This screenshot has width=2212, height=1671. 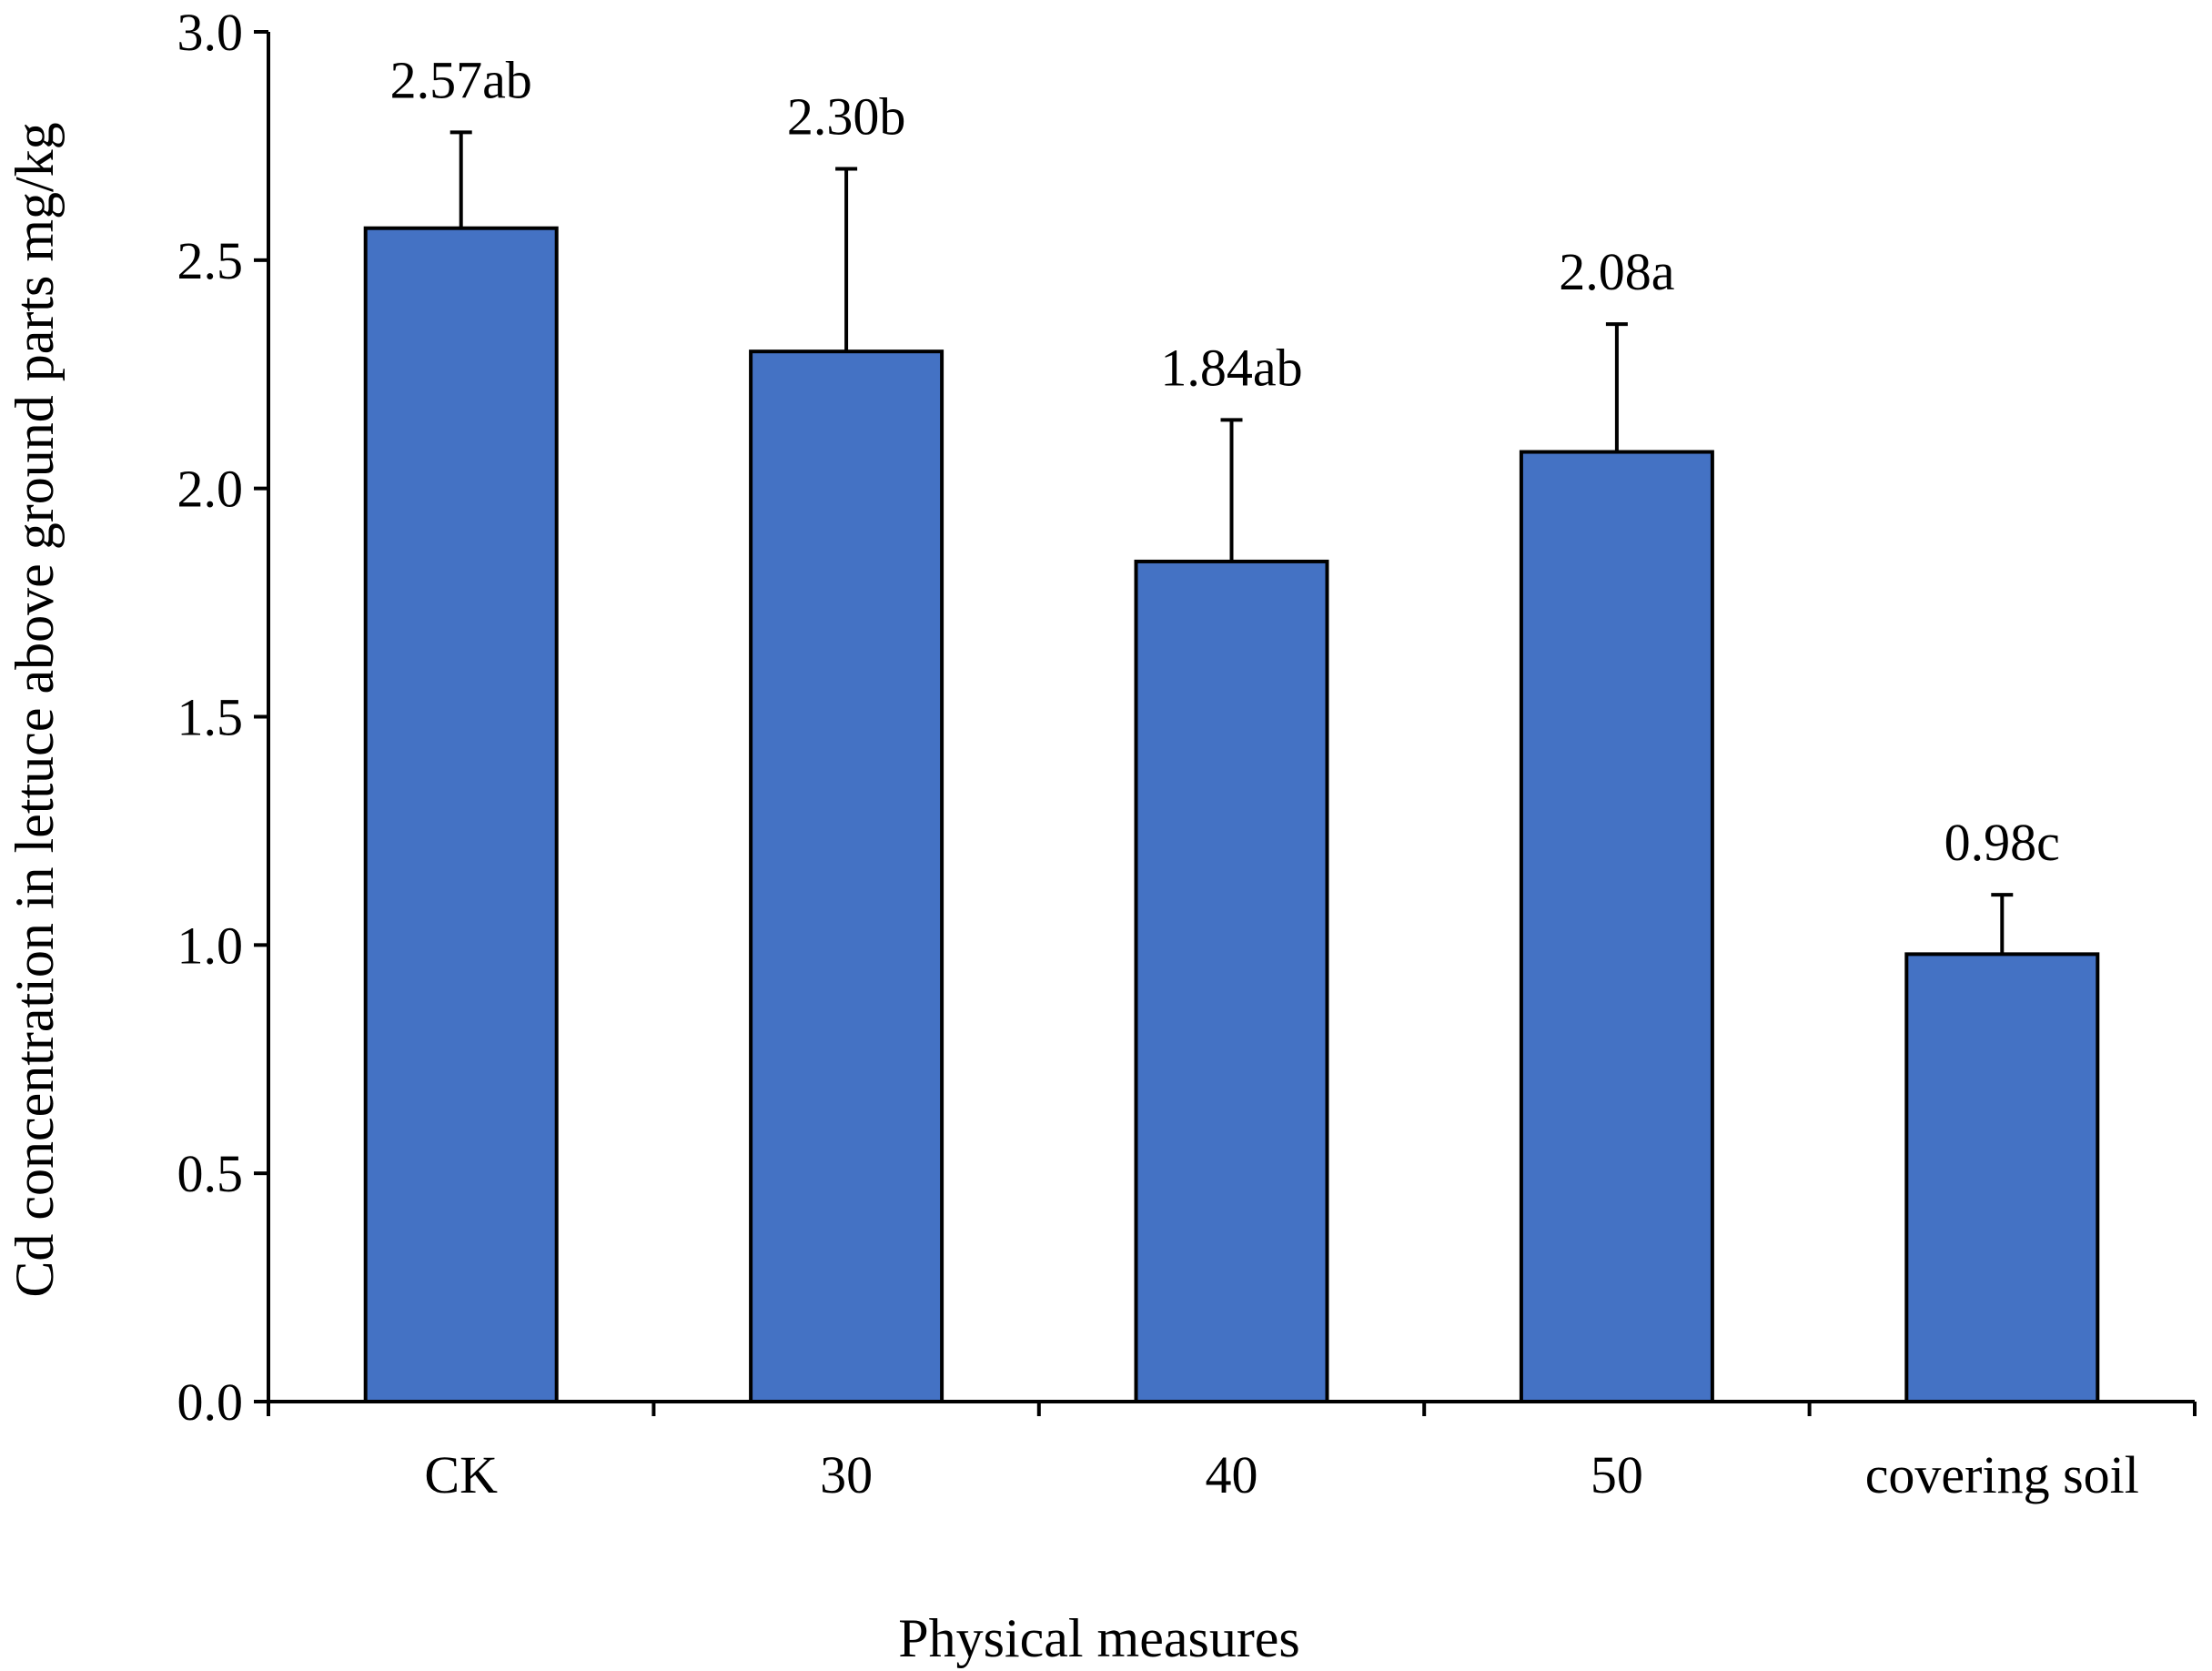 I want to click on y-tick-label: 3.0, so click(x=210, y=32).